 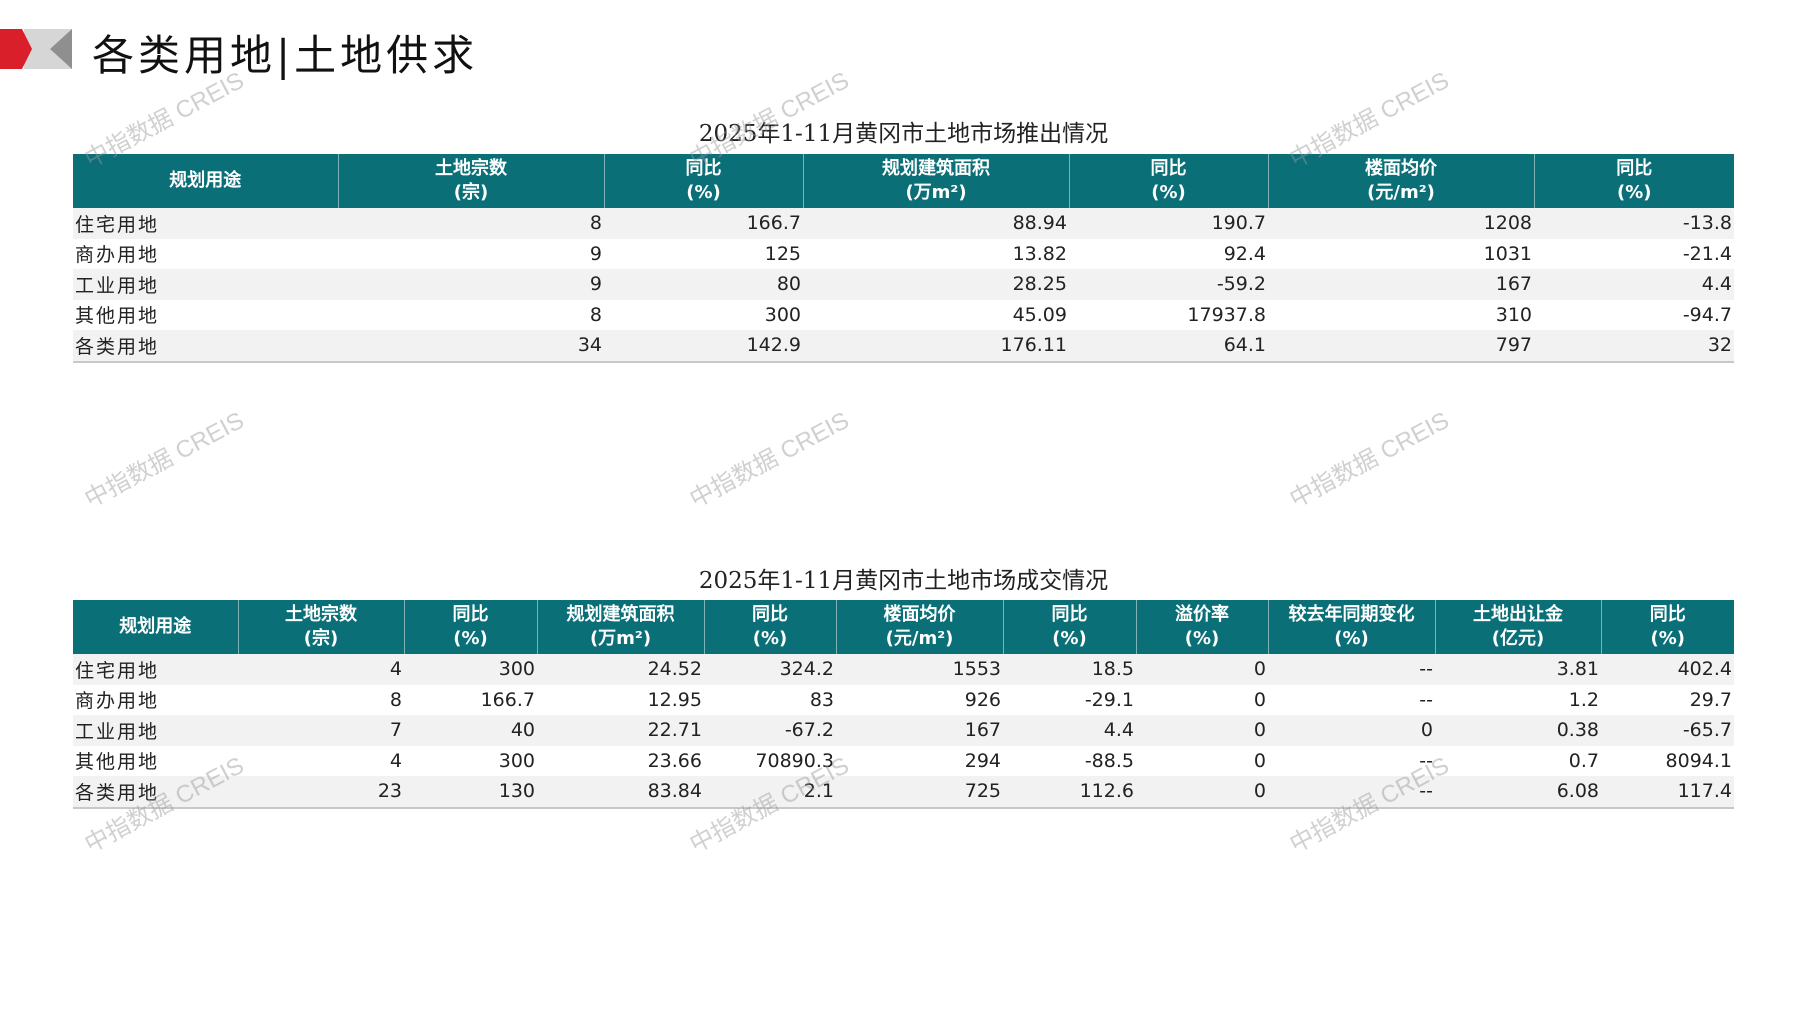 What do you see at coordinates (1583, 760) in the screenshot?
I see `table-cell: 0.7` at bounding box center [1583, 760].